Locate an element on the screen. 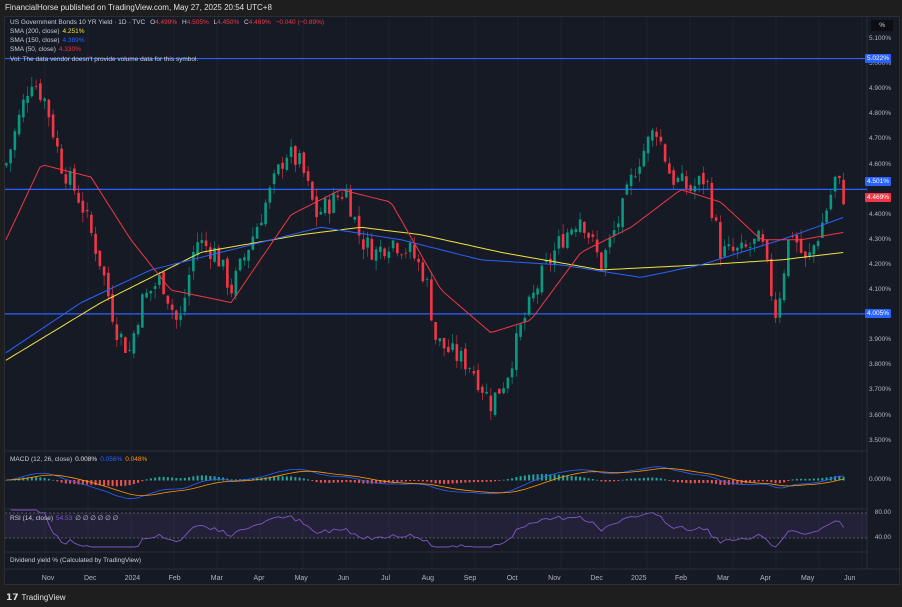  macd-signal-value: 0.048% is located at coordinates (136, 459).